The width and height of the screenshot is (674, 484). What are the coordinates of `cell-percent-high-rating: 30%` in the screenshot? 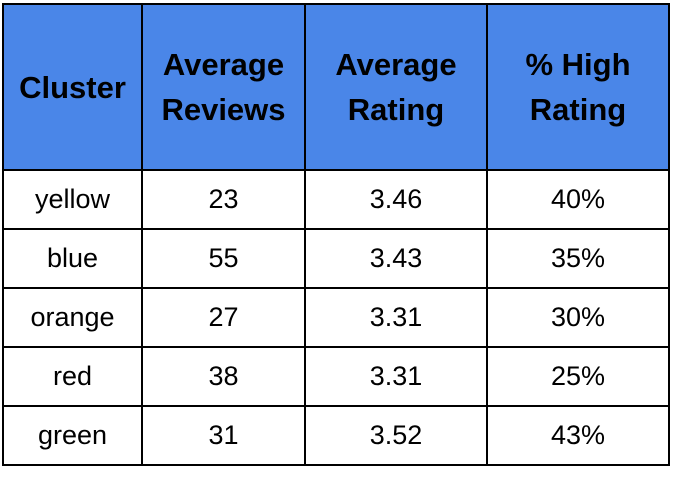 It's located at (578, 317).